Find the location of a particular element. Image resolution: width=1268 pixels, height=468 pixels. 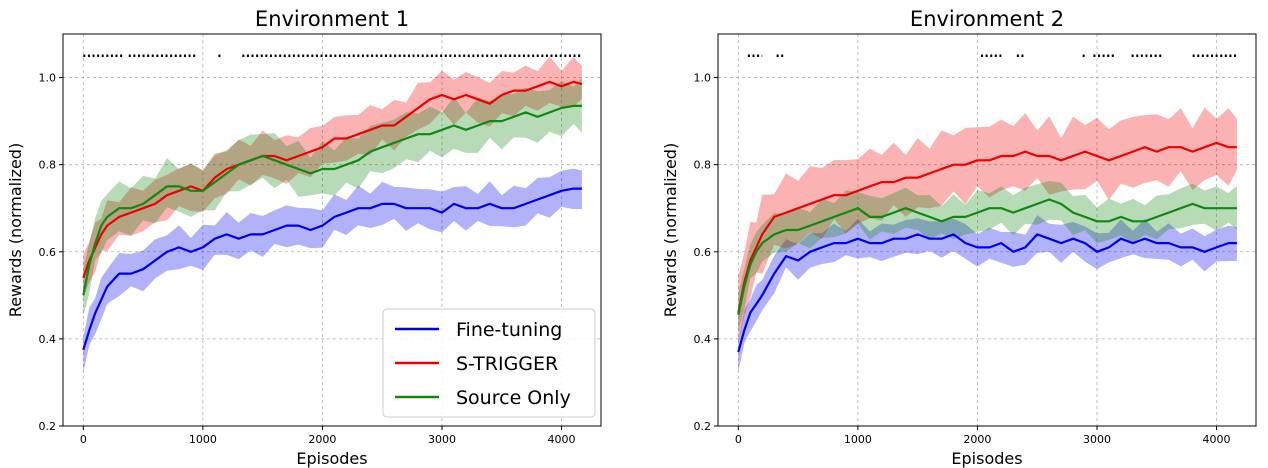

band-fine-tuning is located at coordinates (987, 293).